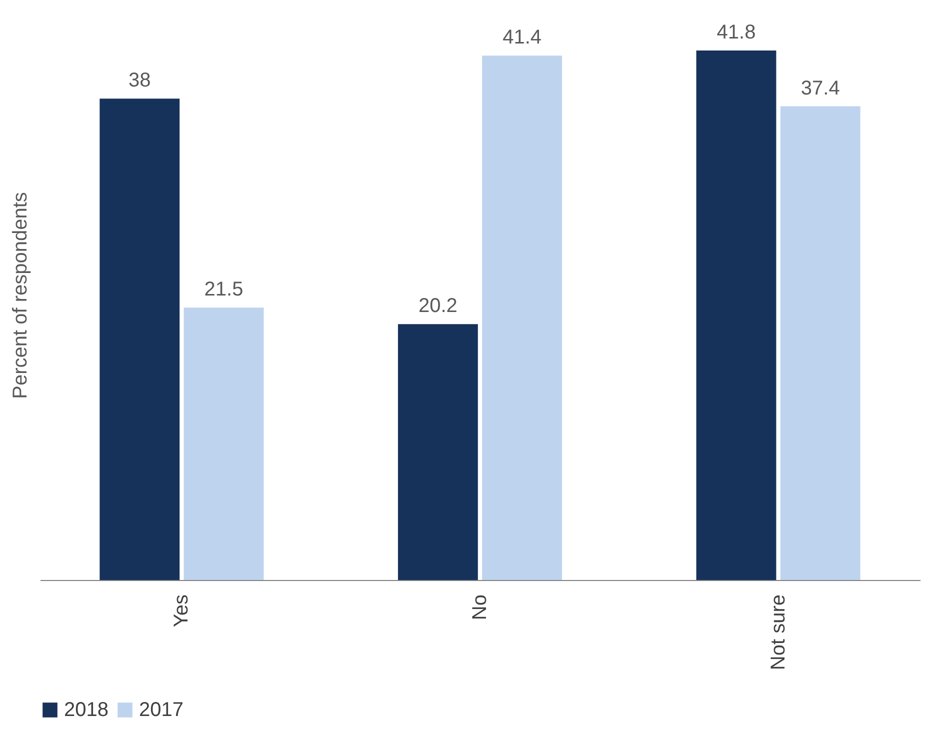  What do you see at coordinates (480, 607) in the screenshot?
I see `x-tick-label: No` at bounding box center [480, 607].